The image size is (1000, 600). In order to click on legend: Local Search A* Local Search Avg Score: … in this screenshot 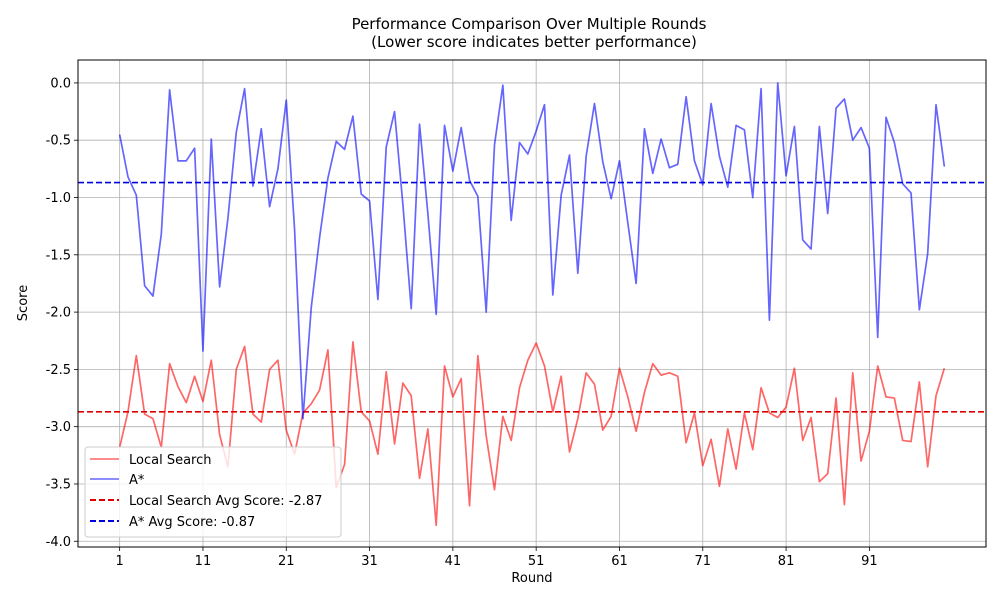, I will do `click(213, 492)`.